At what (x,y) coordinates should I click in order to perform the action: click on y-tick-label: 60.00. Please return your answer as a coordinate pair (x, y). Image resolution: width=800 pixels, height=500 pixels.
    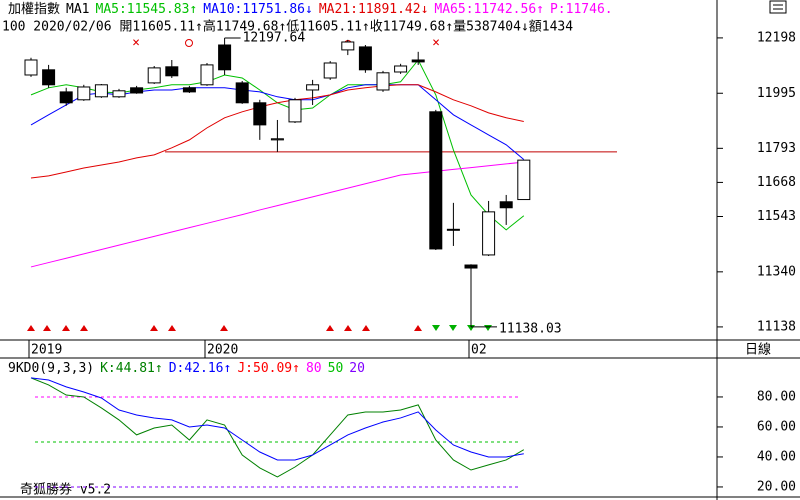
    Looking at the image, I should click on (776, 426).